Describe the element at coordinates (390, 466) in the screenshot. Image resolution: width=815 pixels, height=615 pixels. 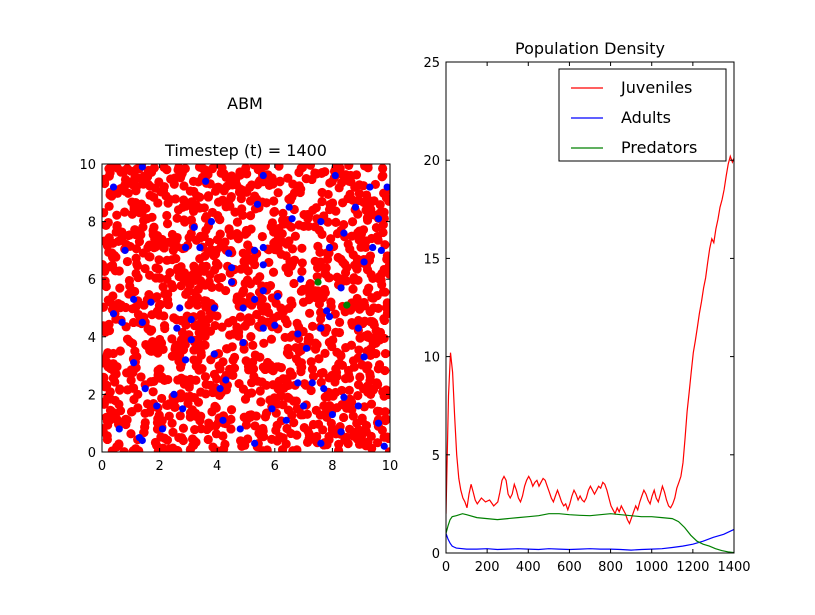
I see `scatter-x-tick-label: 10` at that location.